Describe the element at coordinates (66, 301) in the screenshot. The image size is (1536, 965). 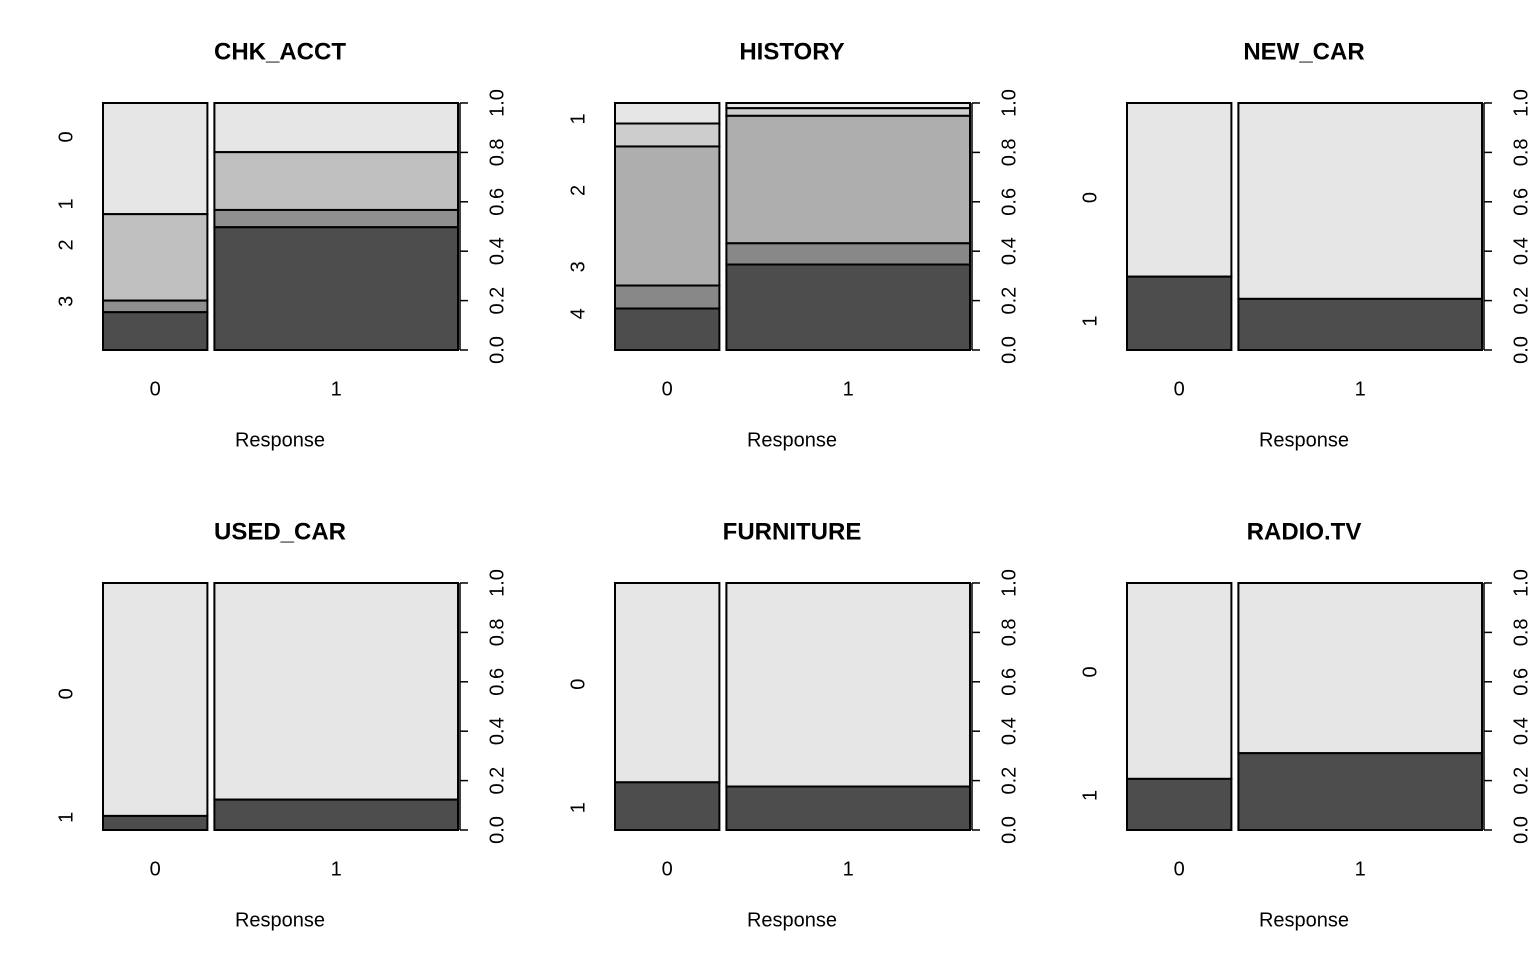
I see `level-label: 3` at that location.